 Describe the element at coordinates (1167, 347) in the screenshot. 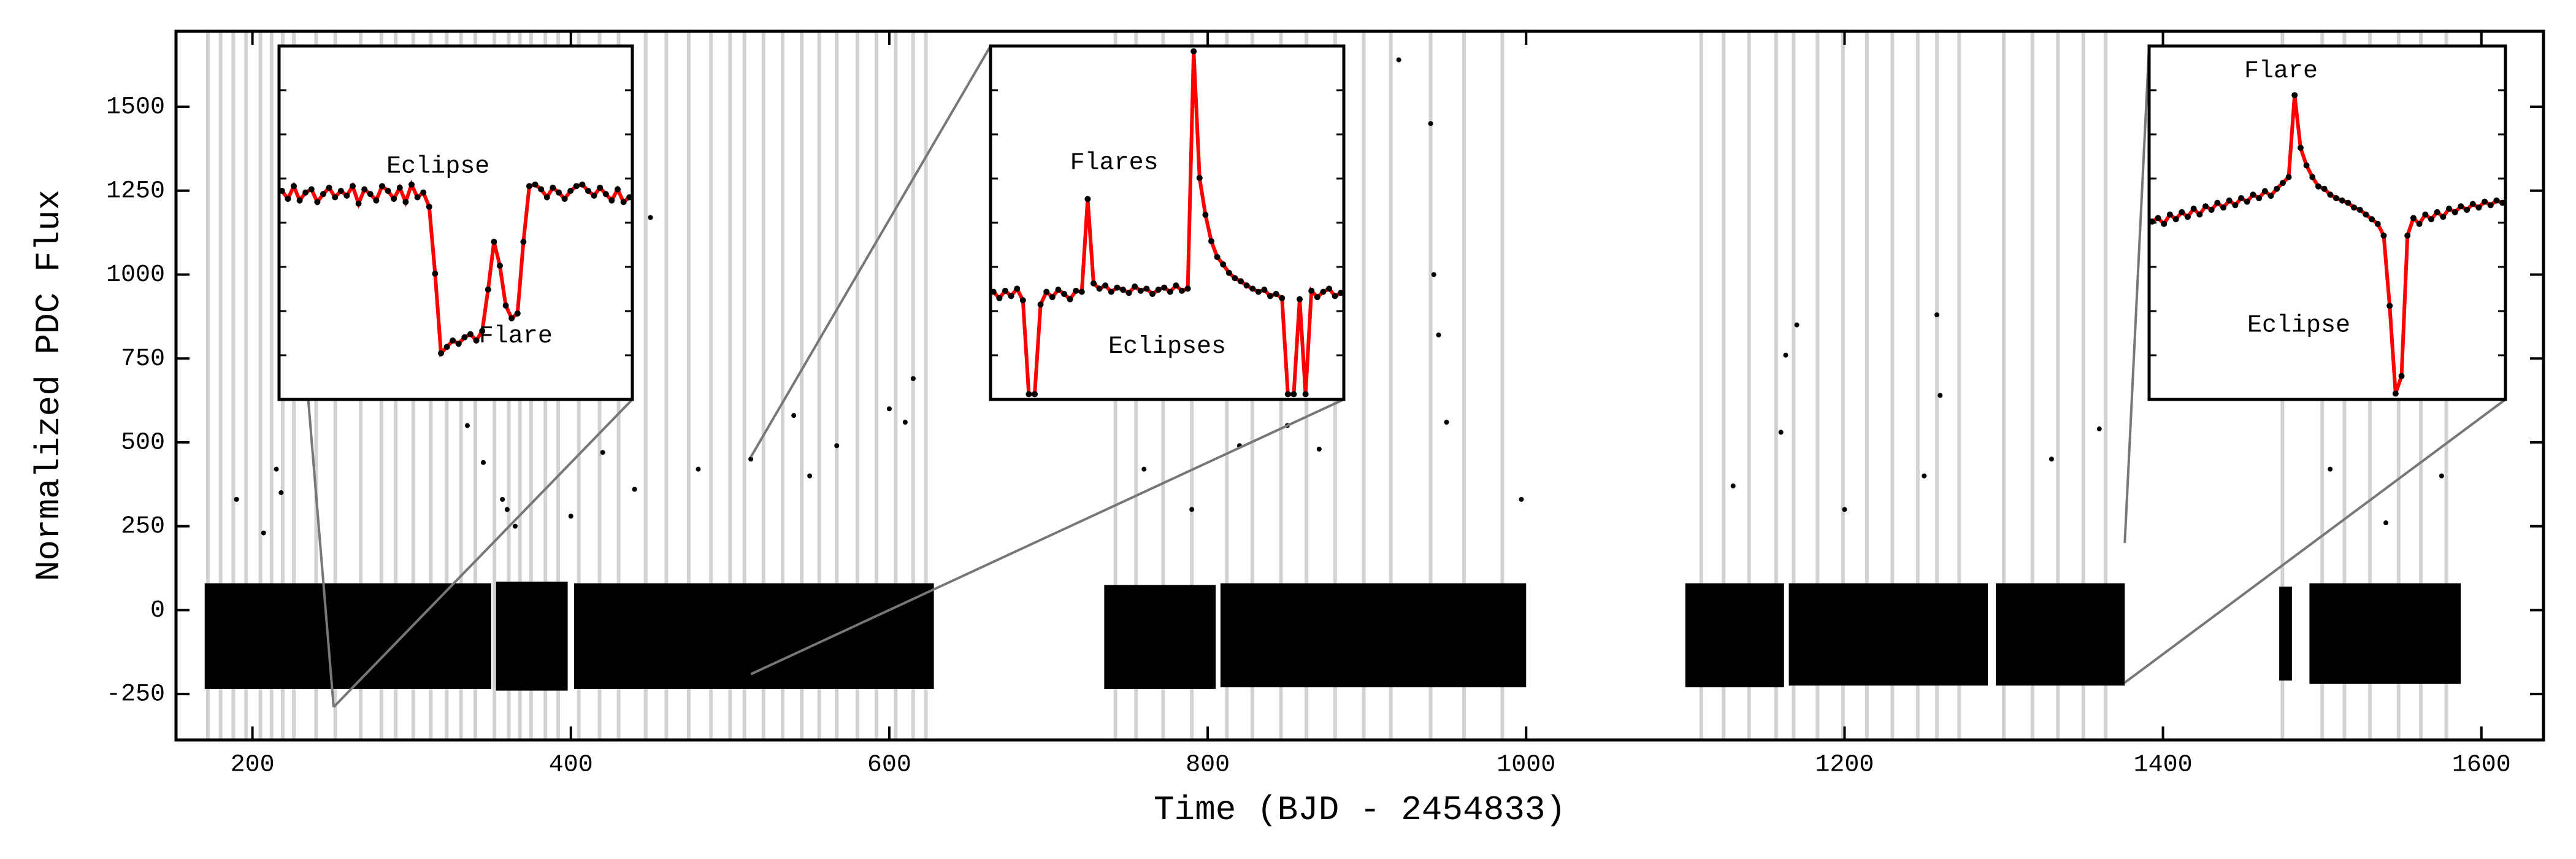

I see `inset-annotation: Eclipses` at that location.